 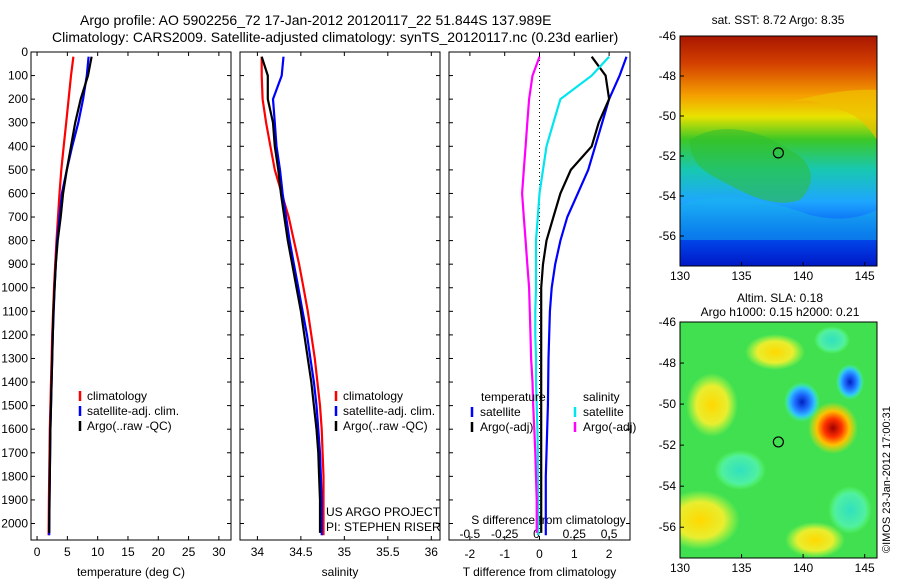 What do you see at coordinates (14, 406) in the screenshot?
I see `y-tick-label: 1500` at bounding box center [14, 406].